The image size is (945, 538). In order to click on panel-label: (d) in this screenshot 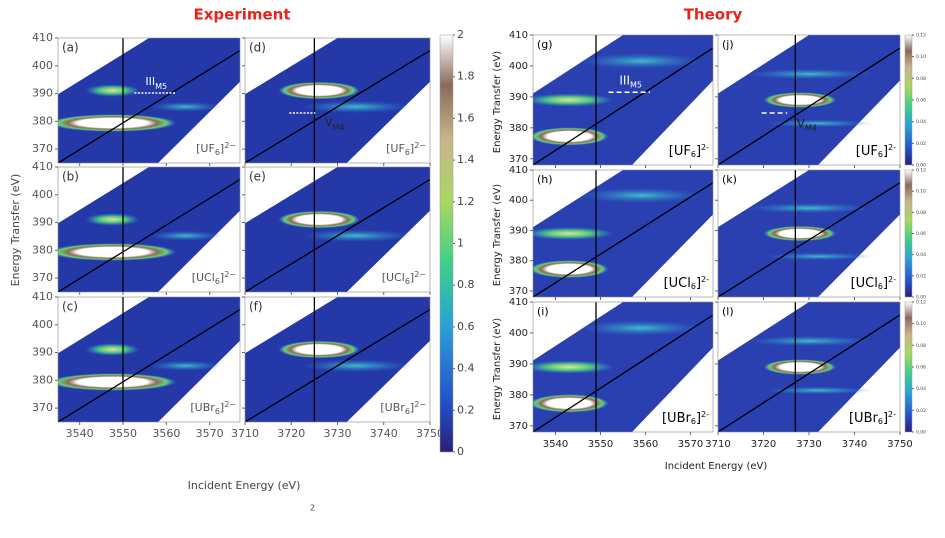, I will do `click(257, 48)`.